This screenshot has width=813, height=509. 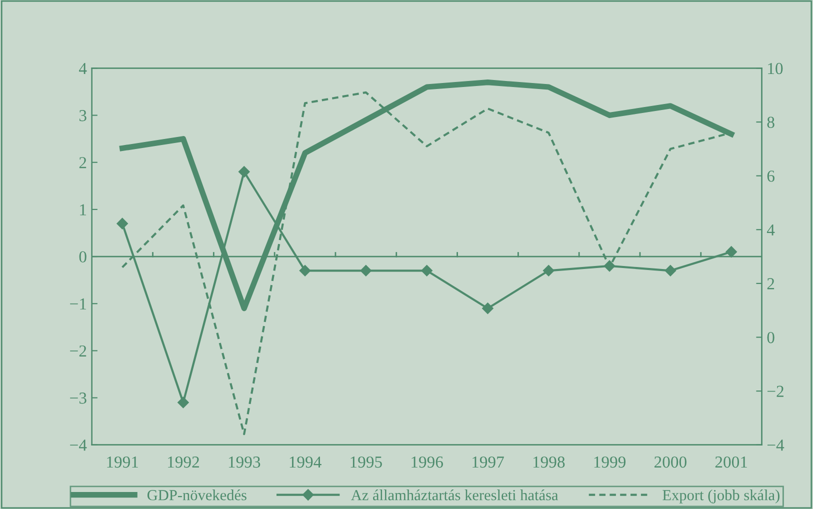 What do you see at coordinates (78, 445) in the screenshot?
I see `y-tick-label: −4` at bounding box center [78, 445].